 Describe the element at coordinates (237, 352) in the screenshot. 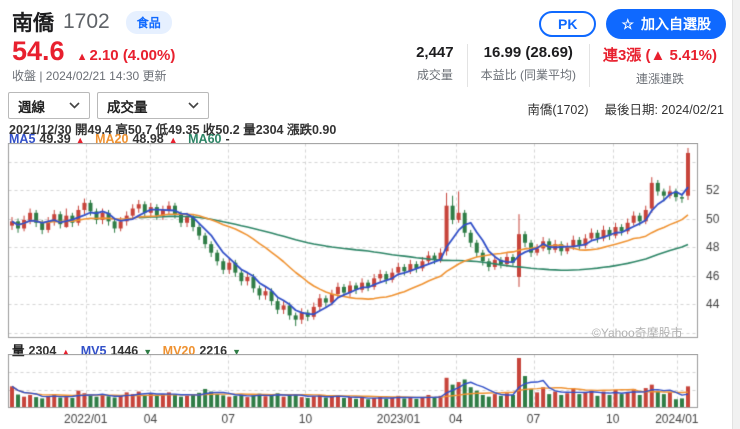

I see `mv20-down-triangle-icon: ▼` at that location.